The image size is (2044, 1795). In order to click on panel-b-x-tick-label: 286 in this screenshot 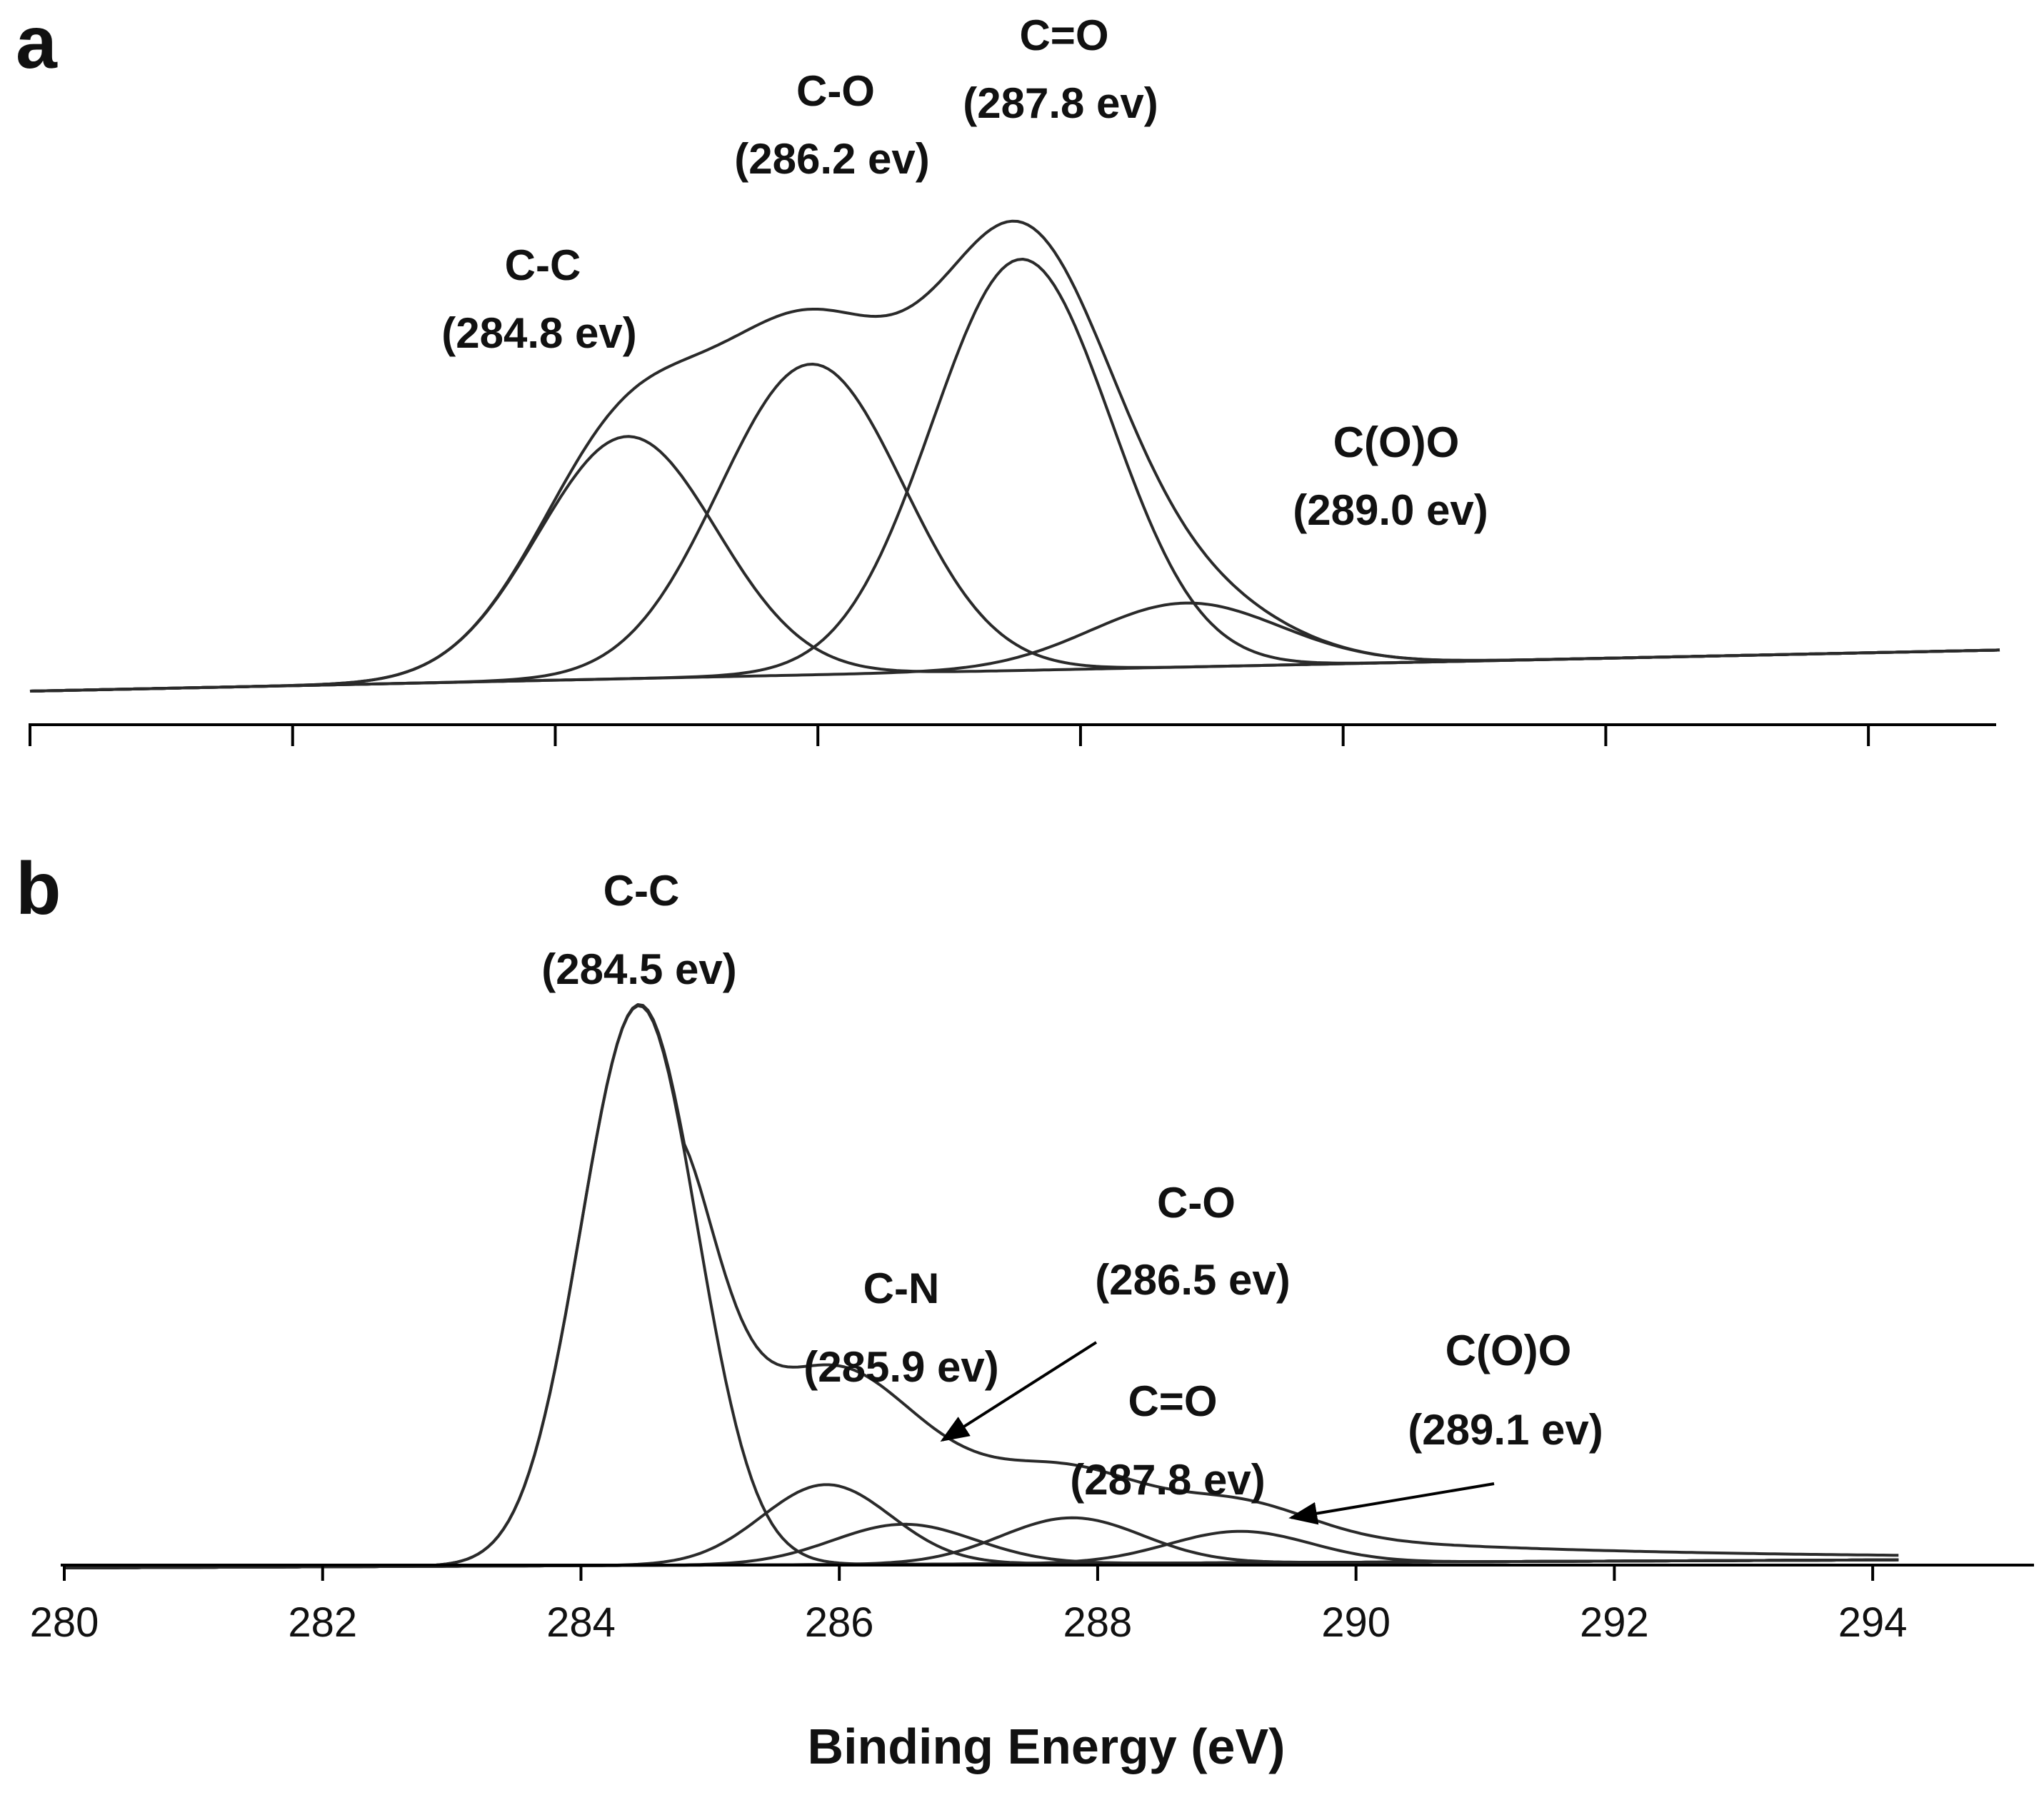, I will do `click(839, 1622)`.